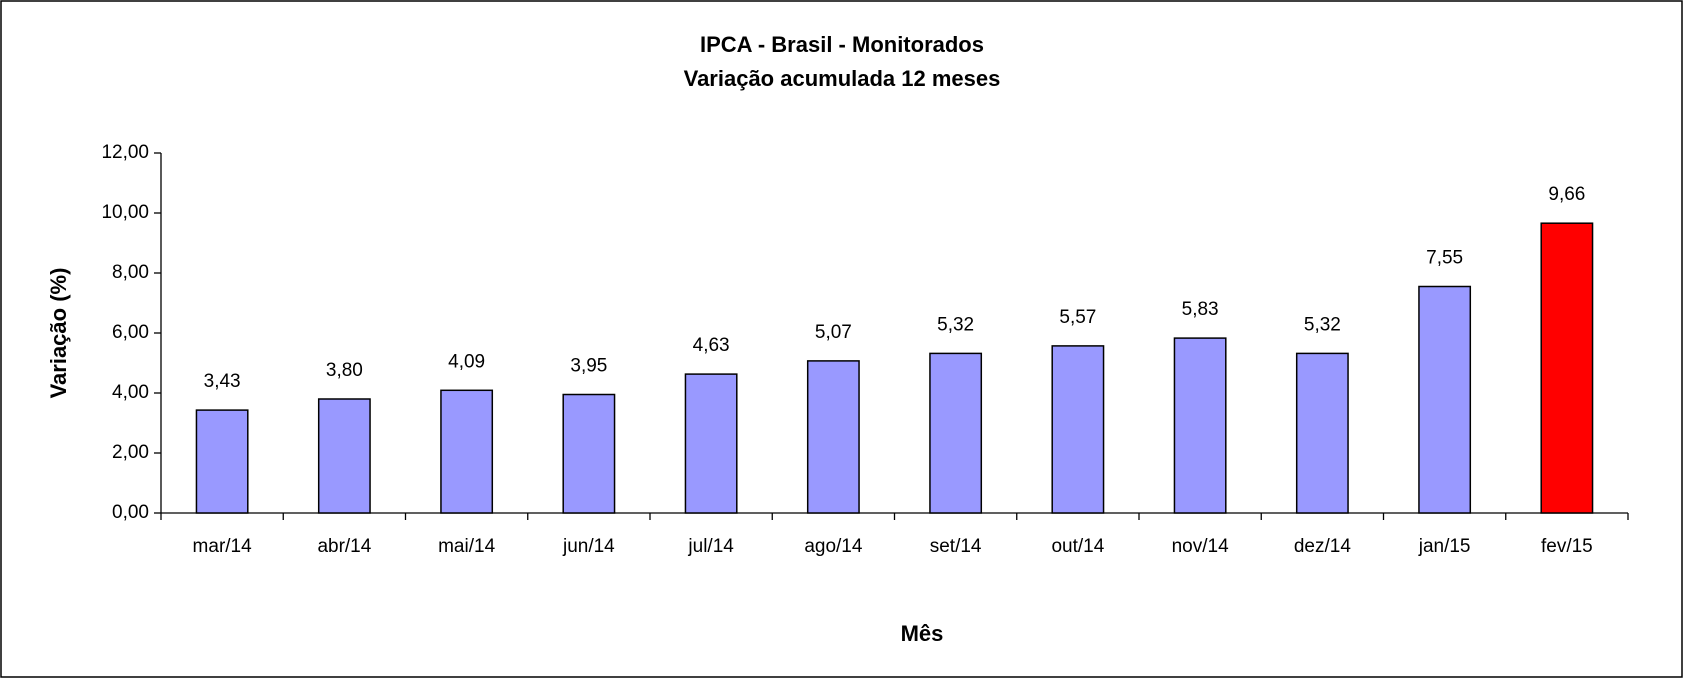 The image size is (1683, 678). I want to click on y-tick-label: 8,00, so click(130, 272).